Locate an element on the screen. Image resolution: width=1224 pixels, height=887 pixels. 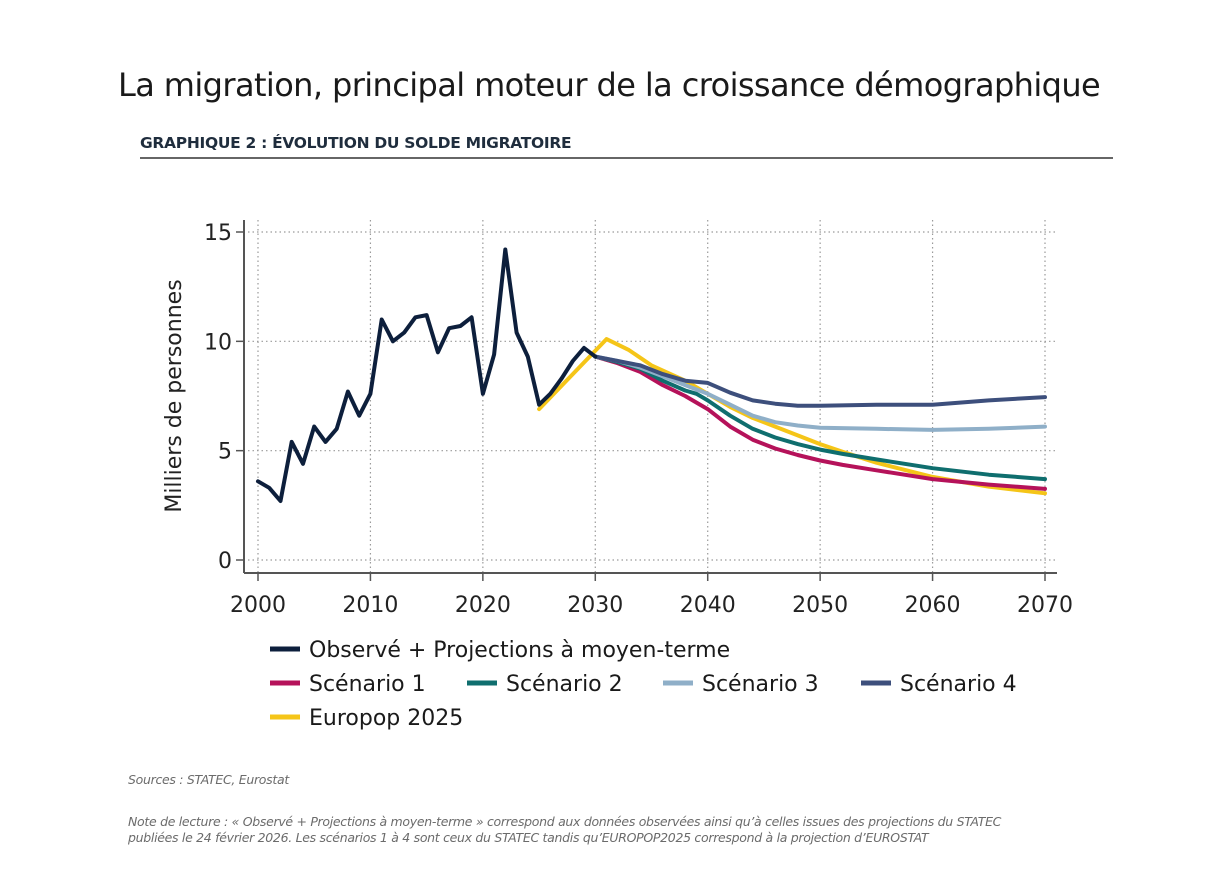
y-tick-label: 15 is located at coordinates (218, 233).